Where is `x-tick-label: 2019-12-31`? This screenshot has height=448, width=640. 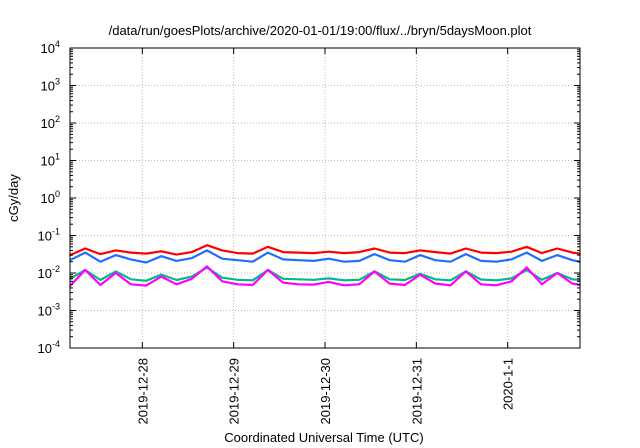
x-tick-label: 2019-12-31 is located at coordinates (416, 391).